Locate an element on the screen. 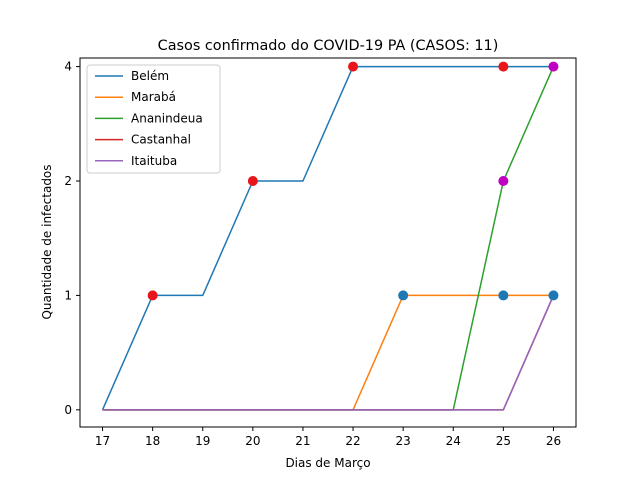  x-tick-label: 19 is located at coordinates (202, 441).